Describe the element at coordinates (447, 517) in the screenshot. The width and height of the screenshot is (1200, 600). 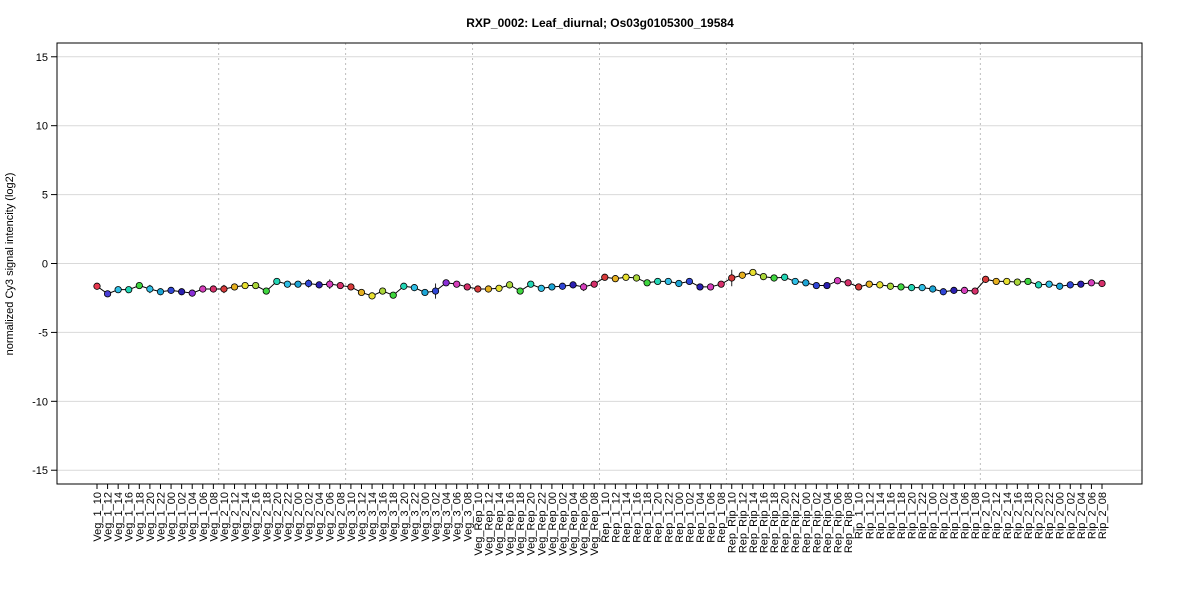
I see `x-tick-label: Veg_3_04` at that location.